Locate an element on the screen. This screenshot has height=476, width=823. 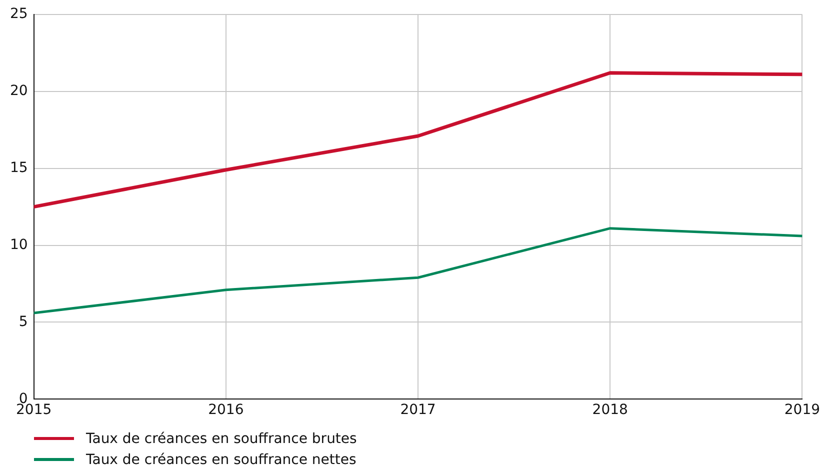
legend-label: Taux de créances en souffrance nettes is located at coordinates (221, 460).